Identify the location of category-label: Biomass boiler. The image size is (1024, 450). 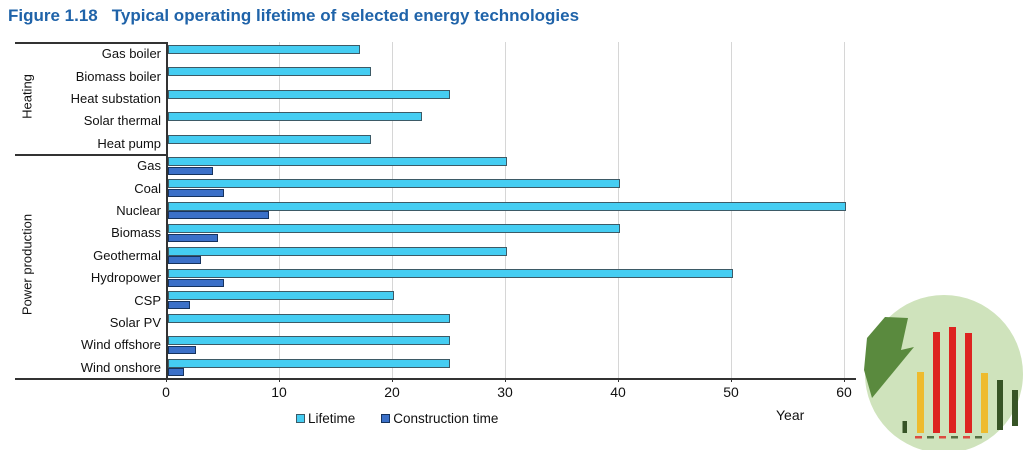
(118, 76).